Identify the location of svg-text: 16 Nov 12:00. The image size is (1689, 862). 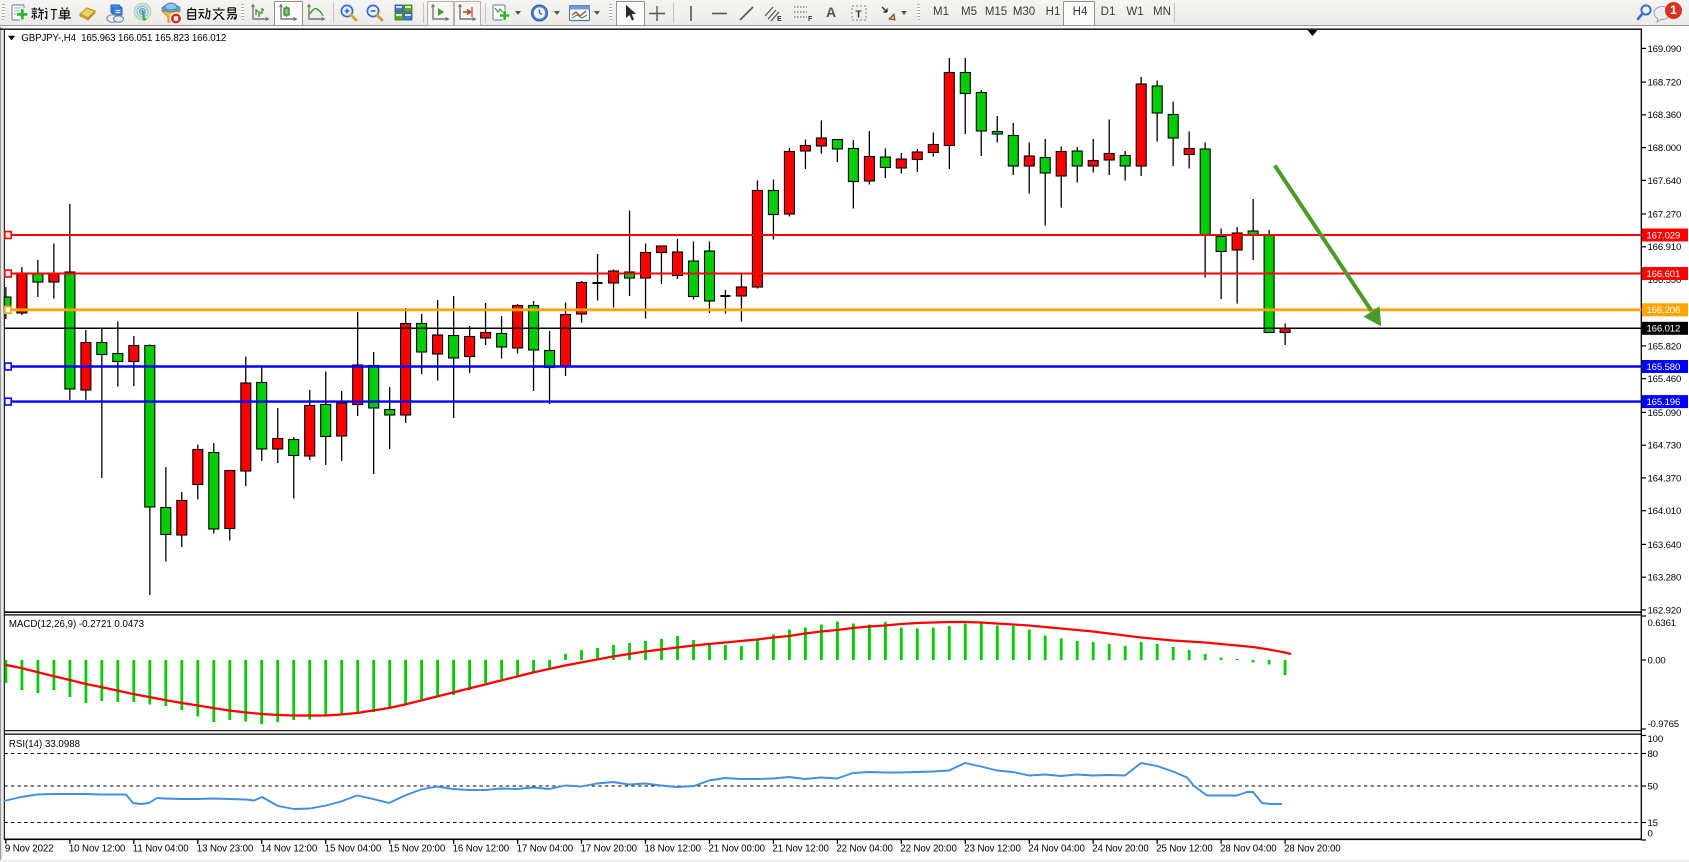
(481, 849).